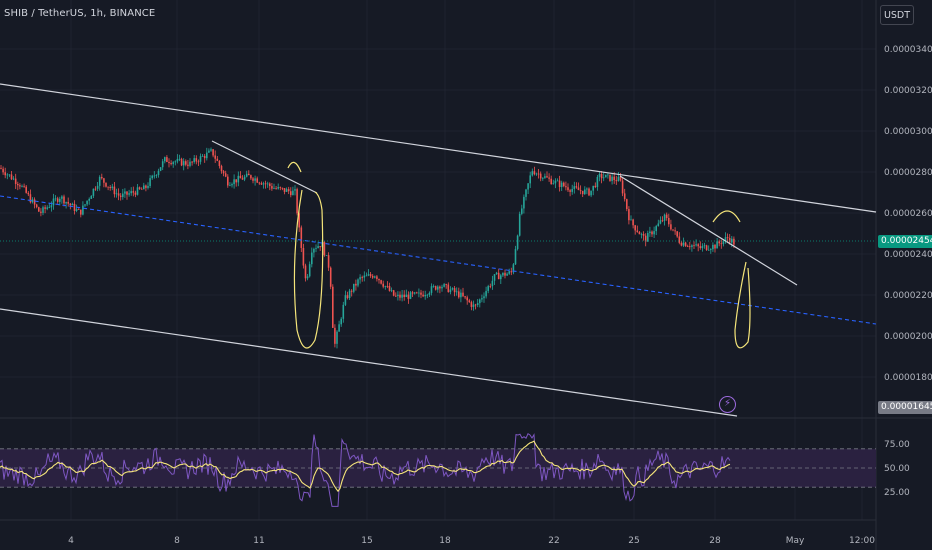 This screenshot has width=932, height=550. Describe the element at coordinates (264, 167) in the screenshot. I see `trendline-left` at that location.